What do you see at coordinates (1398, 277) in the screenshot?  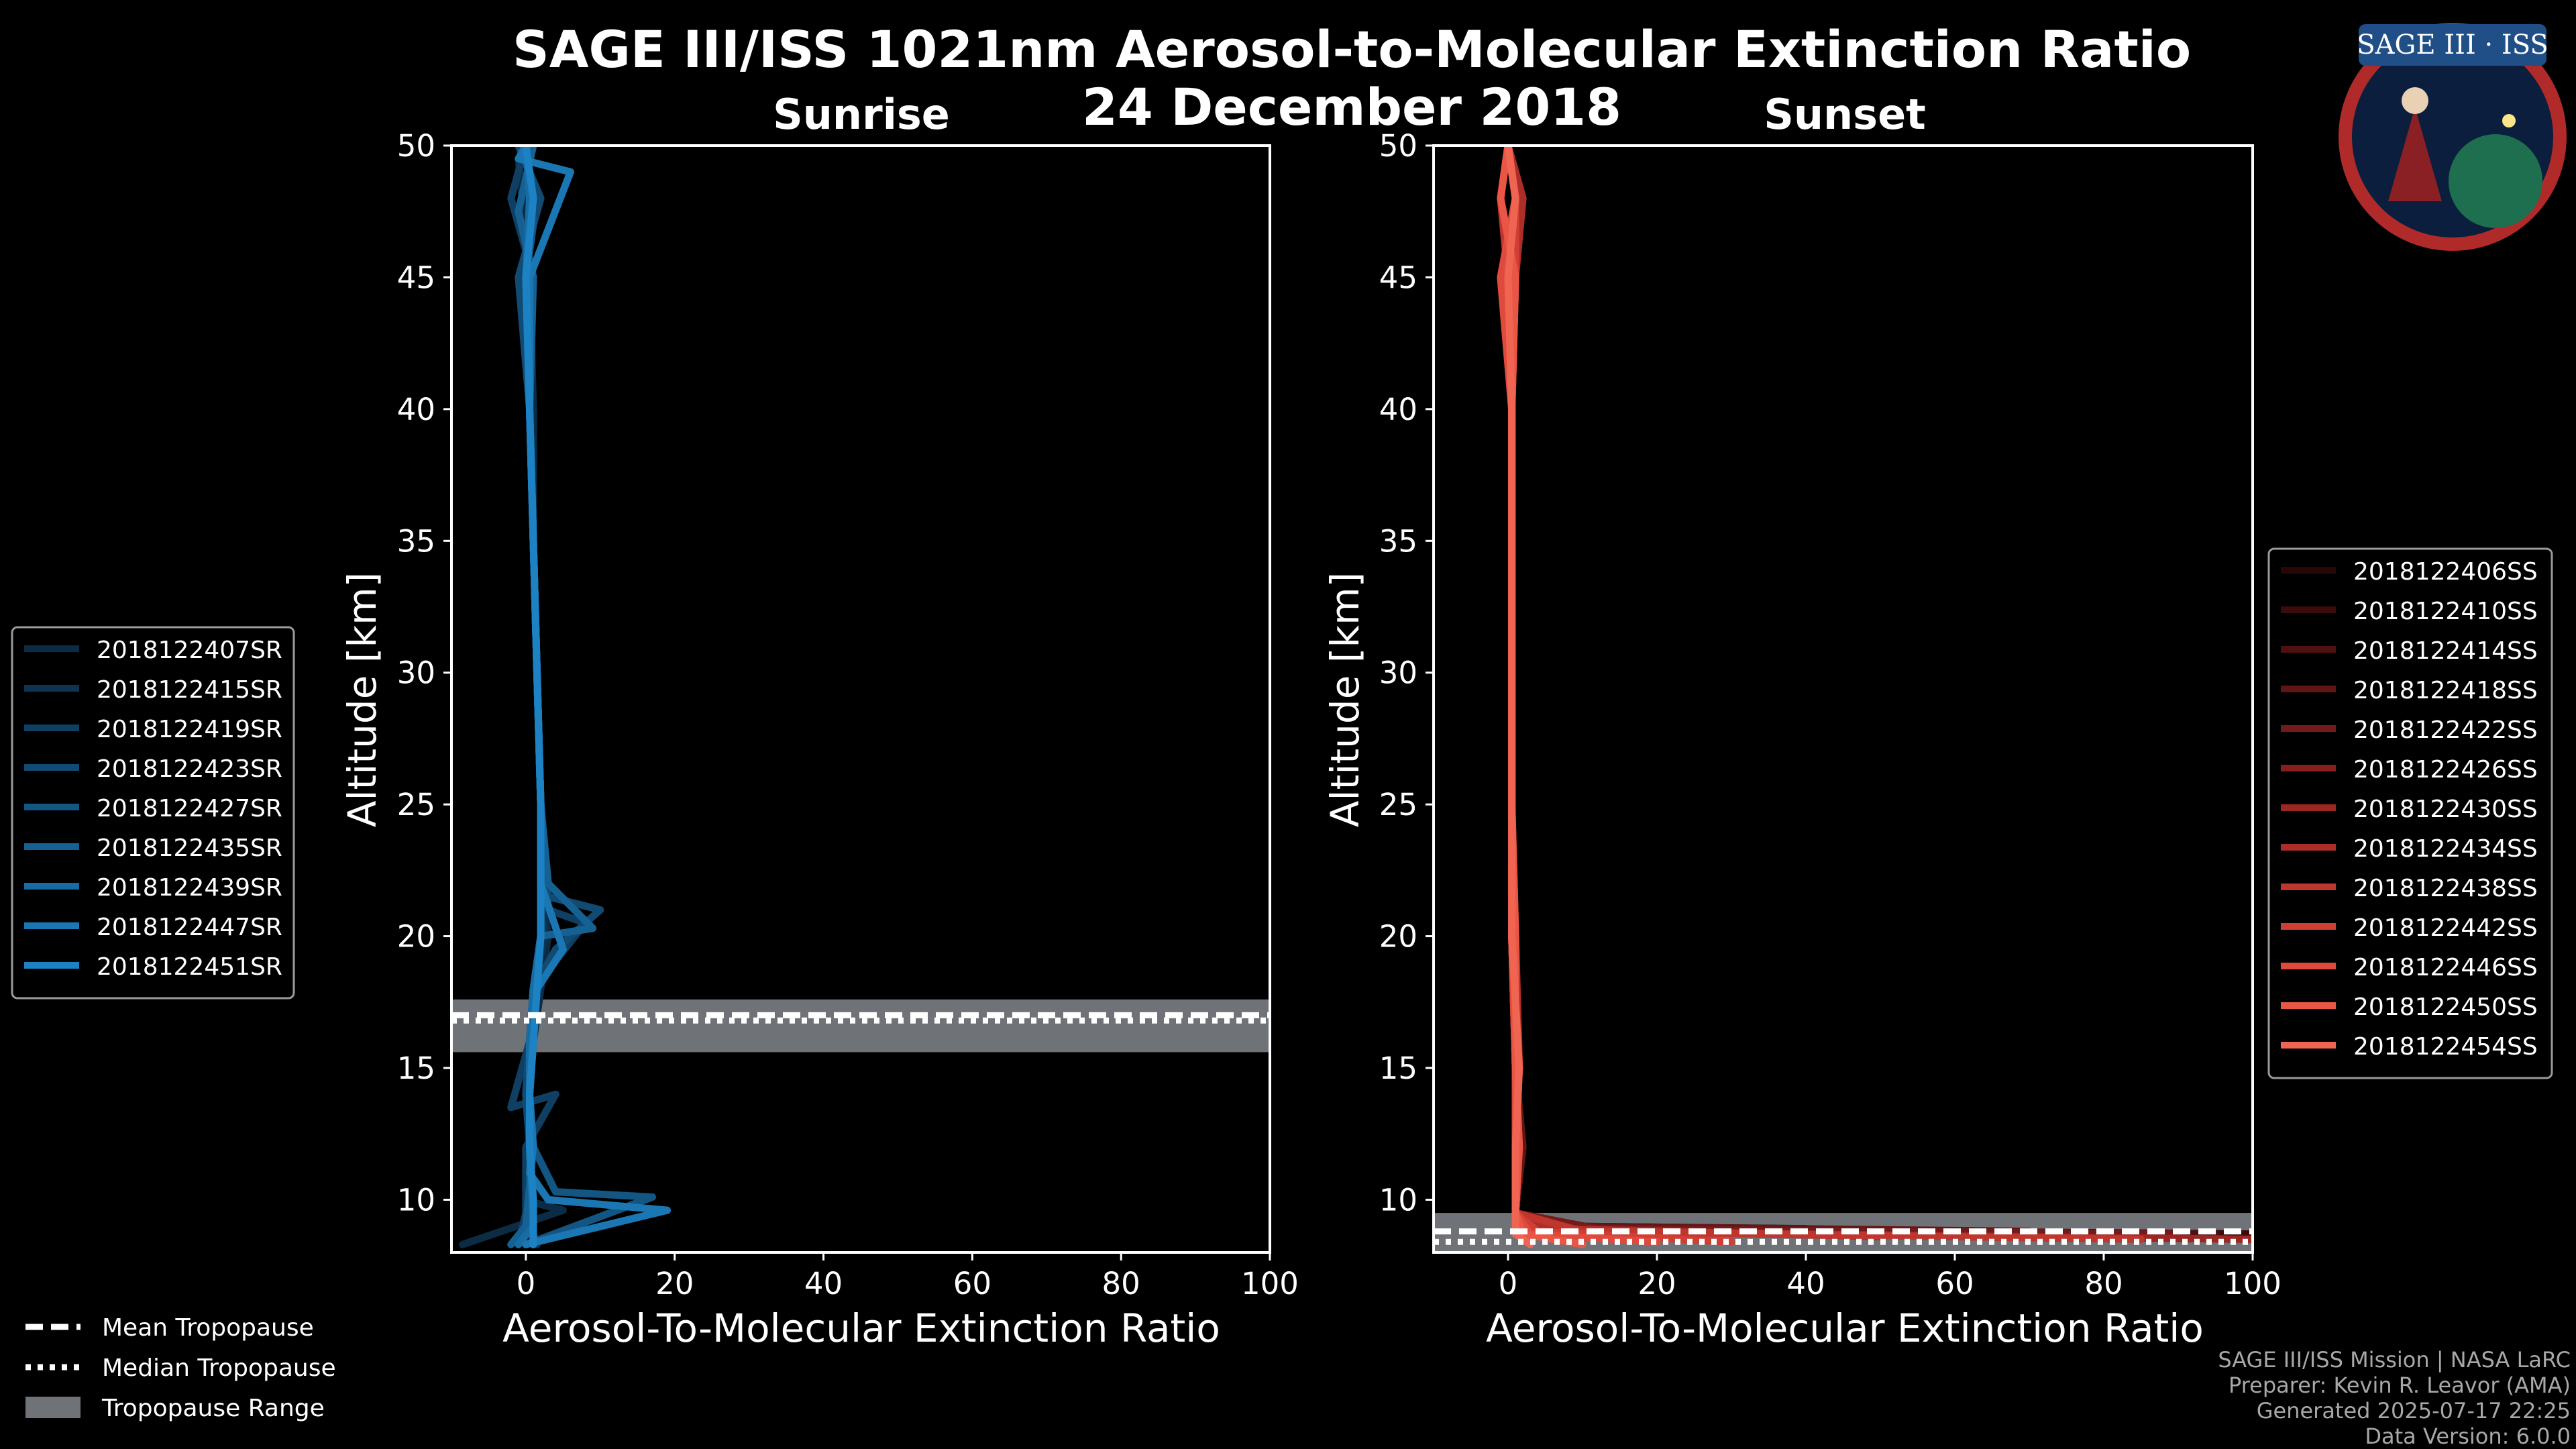 I see `sunset-y-tick-label: 45` at bounding box center [1398, 277].